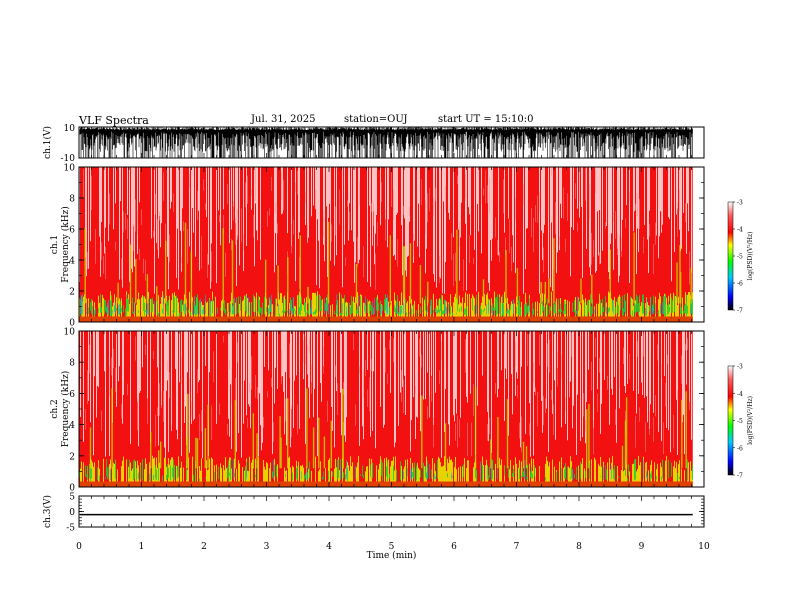 This screenshot has height=612, width=792. Describe the element at coordinates (740, 311) in the screenshot. I see `ch1-spectrogram-colorbar-tick-label: -7` at that location.